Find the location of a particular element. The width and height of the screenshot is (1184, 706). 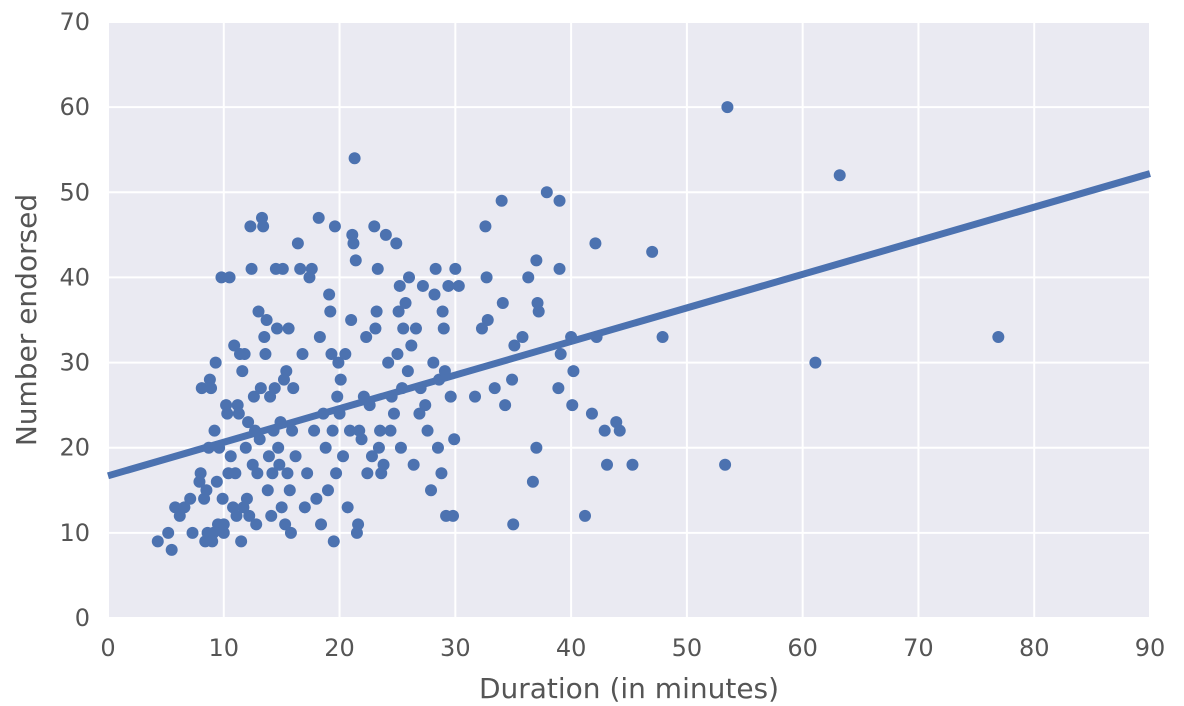

x-tick-label: 40 is located at coordinates (571, 648).